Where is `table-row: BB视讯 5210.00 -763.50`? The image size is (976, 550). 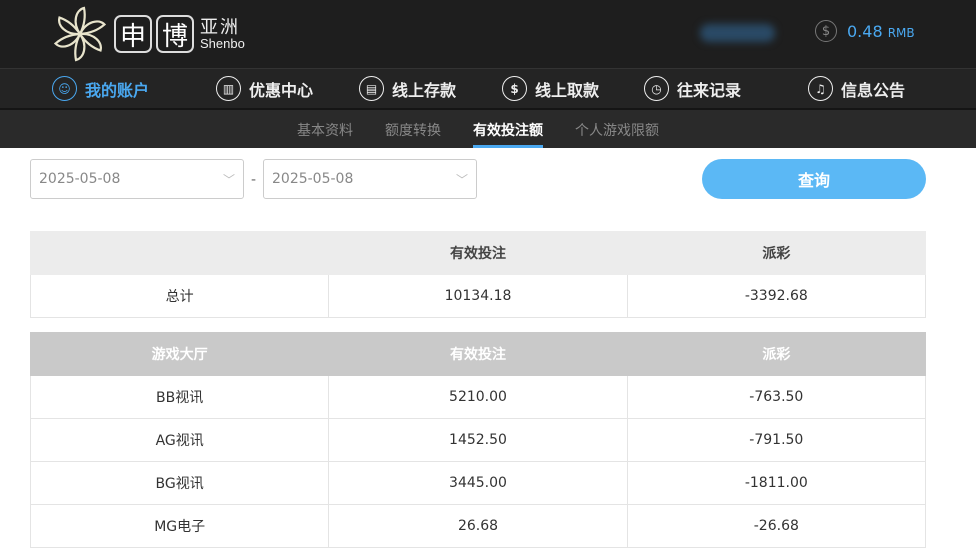 table-row: BB视讯 5210.00 -763.50 is located at coordinates (478, 397).